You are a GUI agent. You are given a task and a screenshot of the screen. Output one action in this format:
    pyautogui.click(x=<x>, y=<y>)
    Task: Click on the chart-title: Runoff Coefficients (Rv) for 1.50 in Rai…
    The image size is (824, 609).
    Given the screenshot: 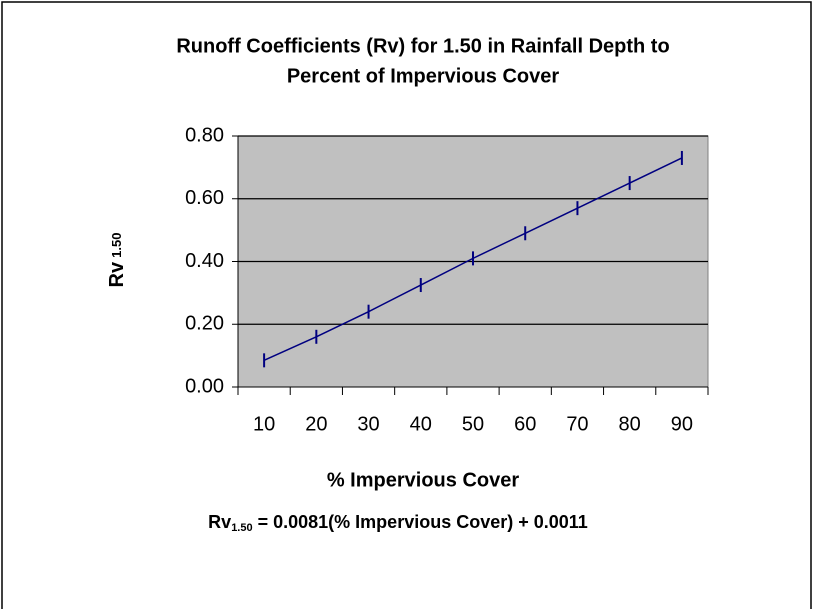 What is the action you would take?
    pyautogui.click(x=422, y=46)
    